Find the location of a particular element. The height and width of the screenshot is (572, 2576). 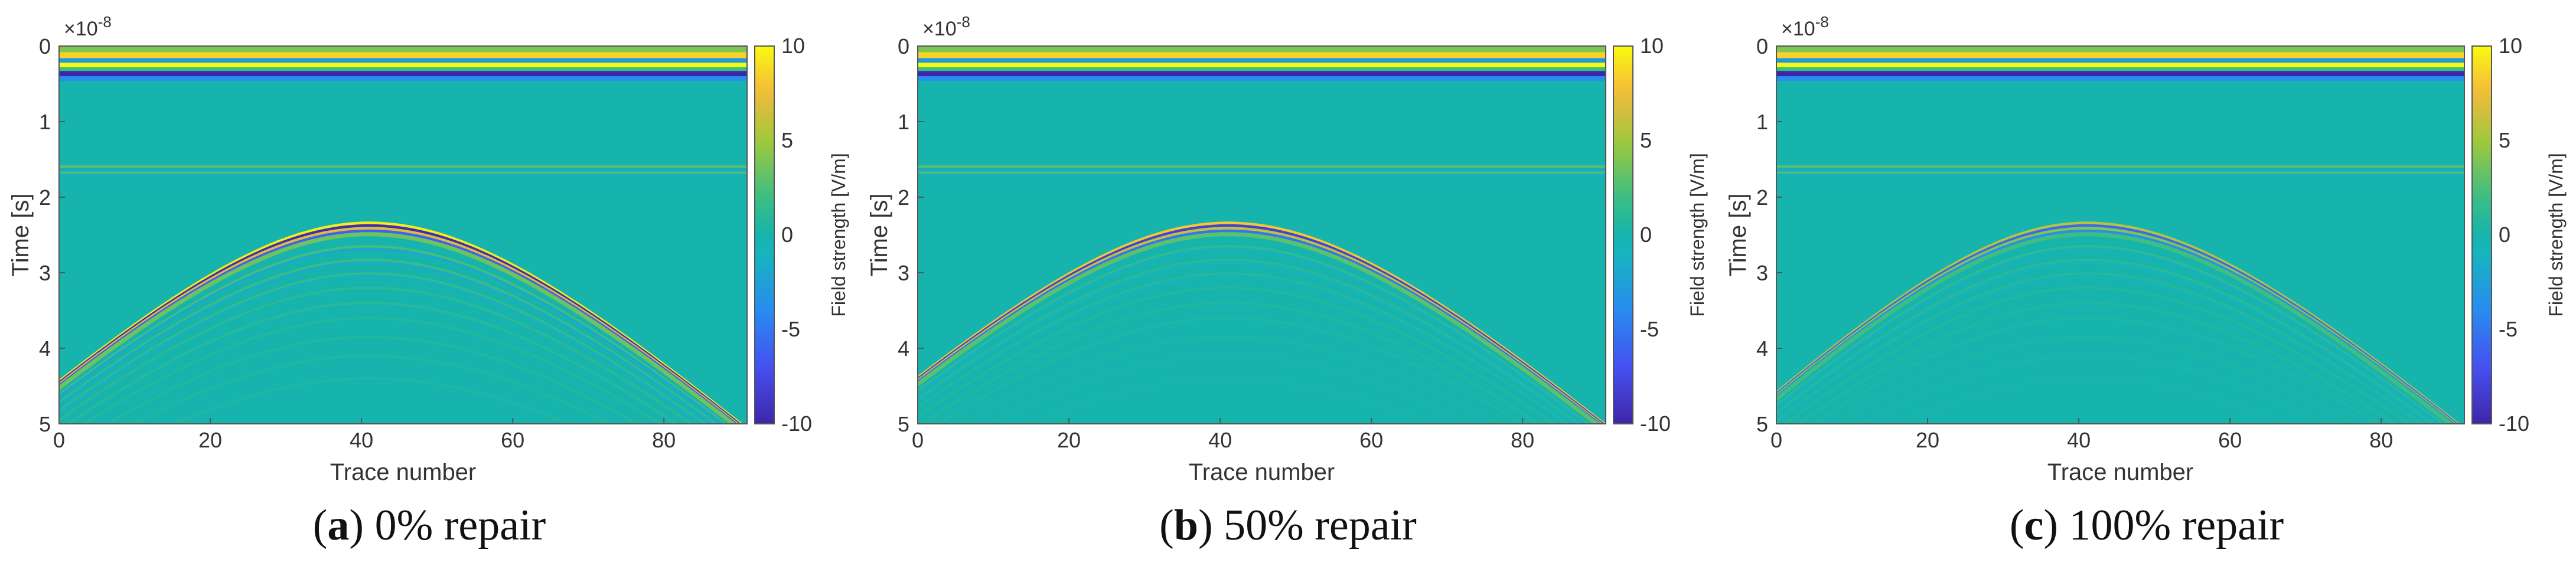

colorbar-tick-c-0: 10 is located at coordinates (2510, 46).